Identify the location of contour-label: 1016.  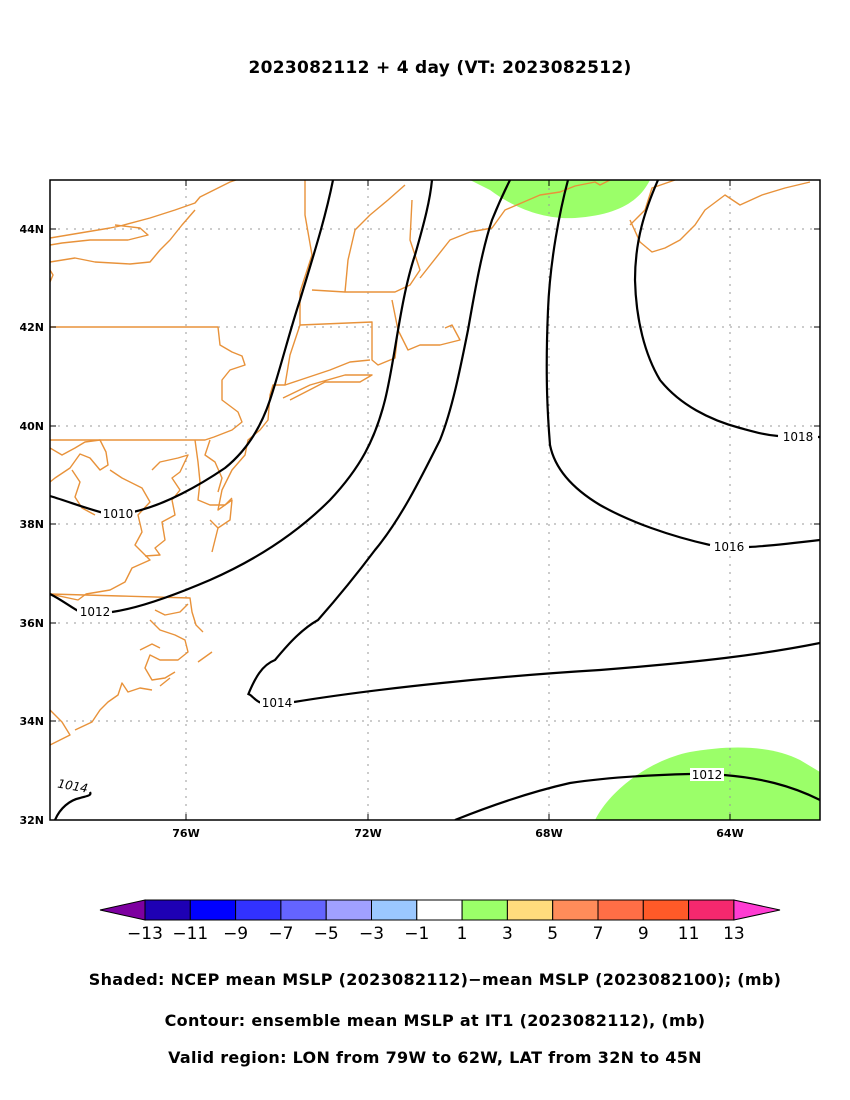
(729, 547).